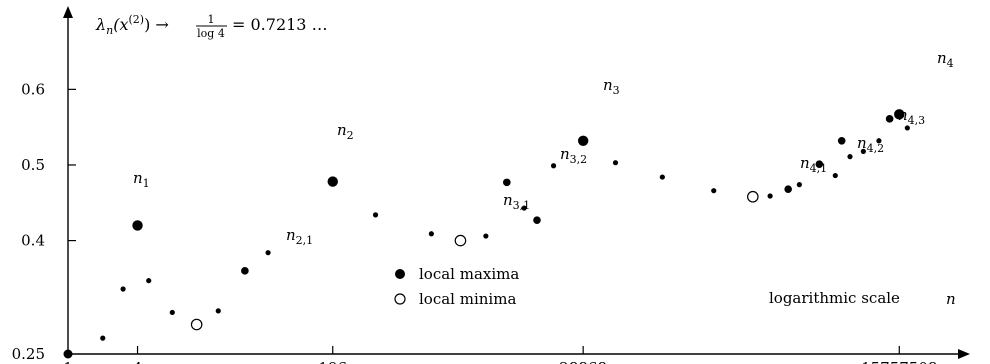  Describe the element at coordinates (516, 201) in the screenshot. I see `annotation-n3-1: n3,1` at that location.